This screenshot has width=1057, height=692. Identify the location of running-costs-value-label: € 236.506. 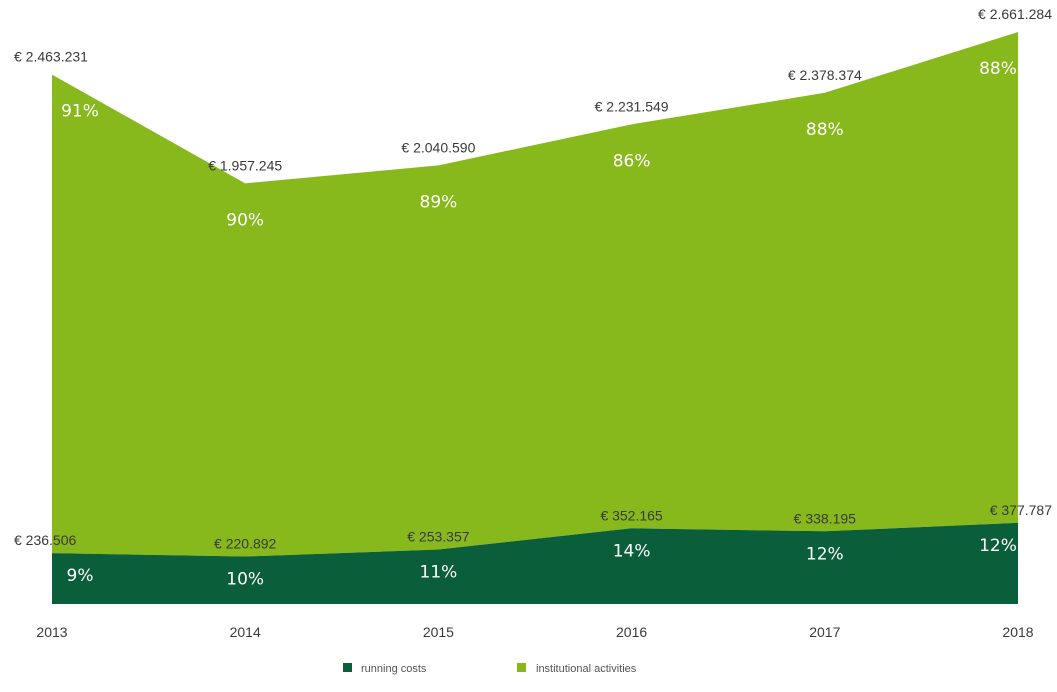
(45, 540).